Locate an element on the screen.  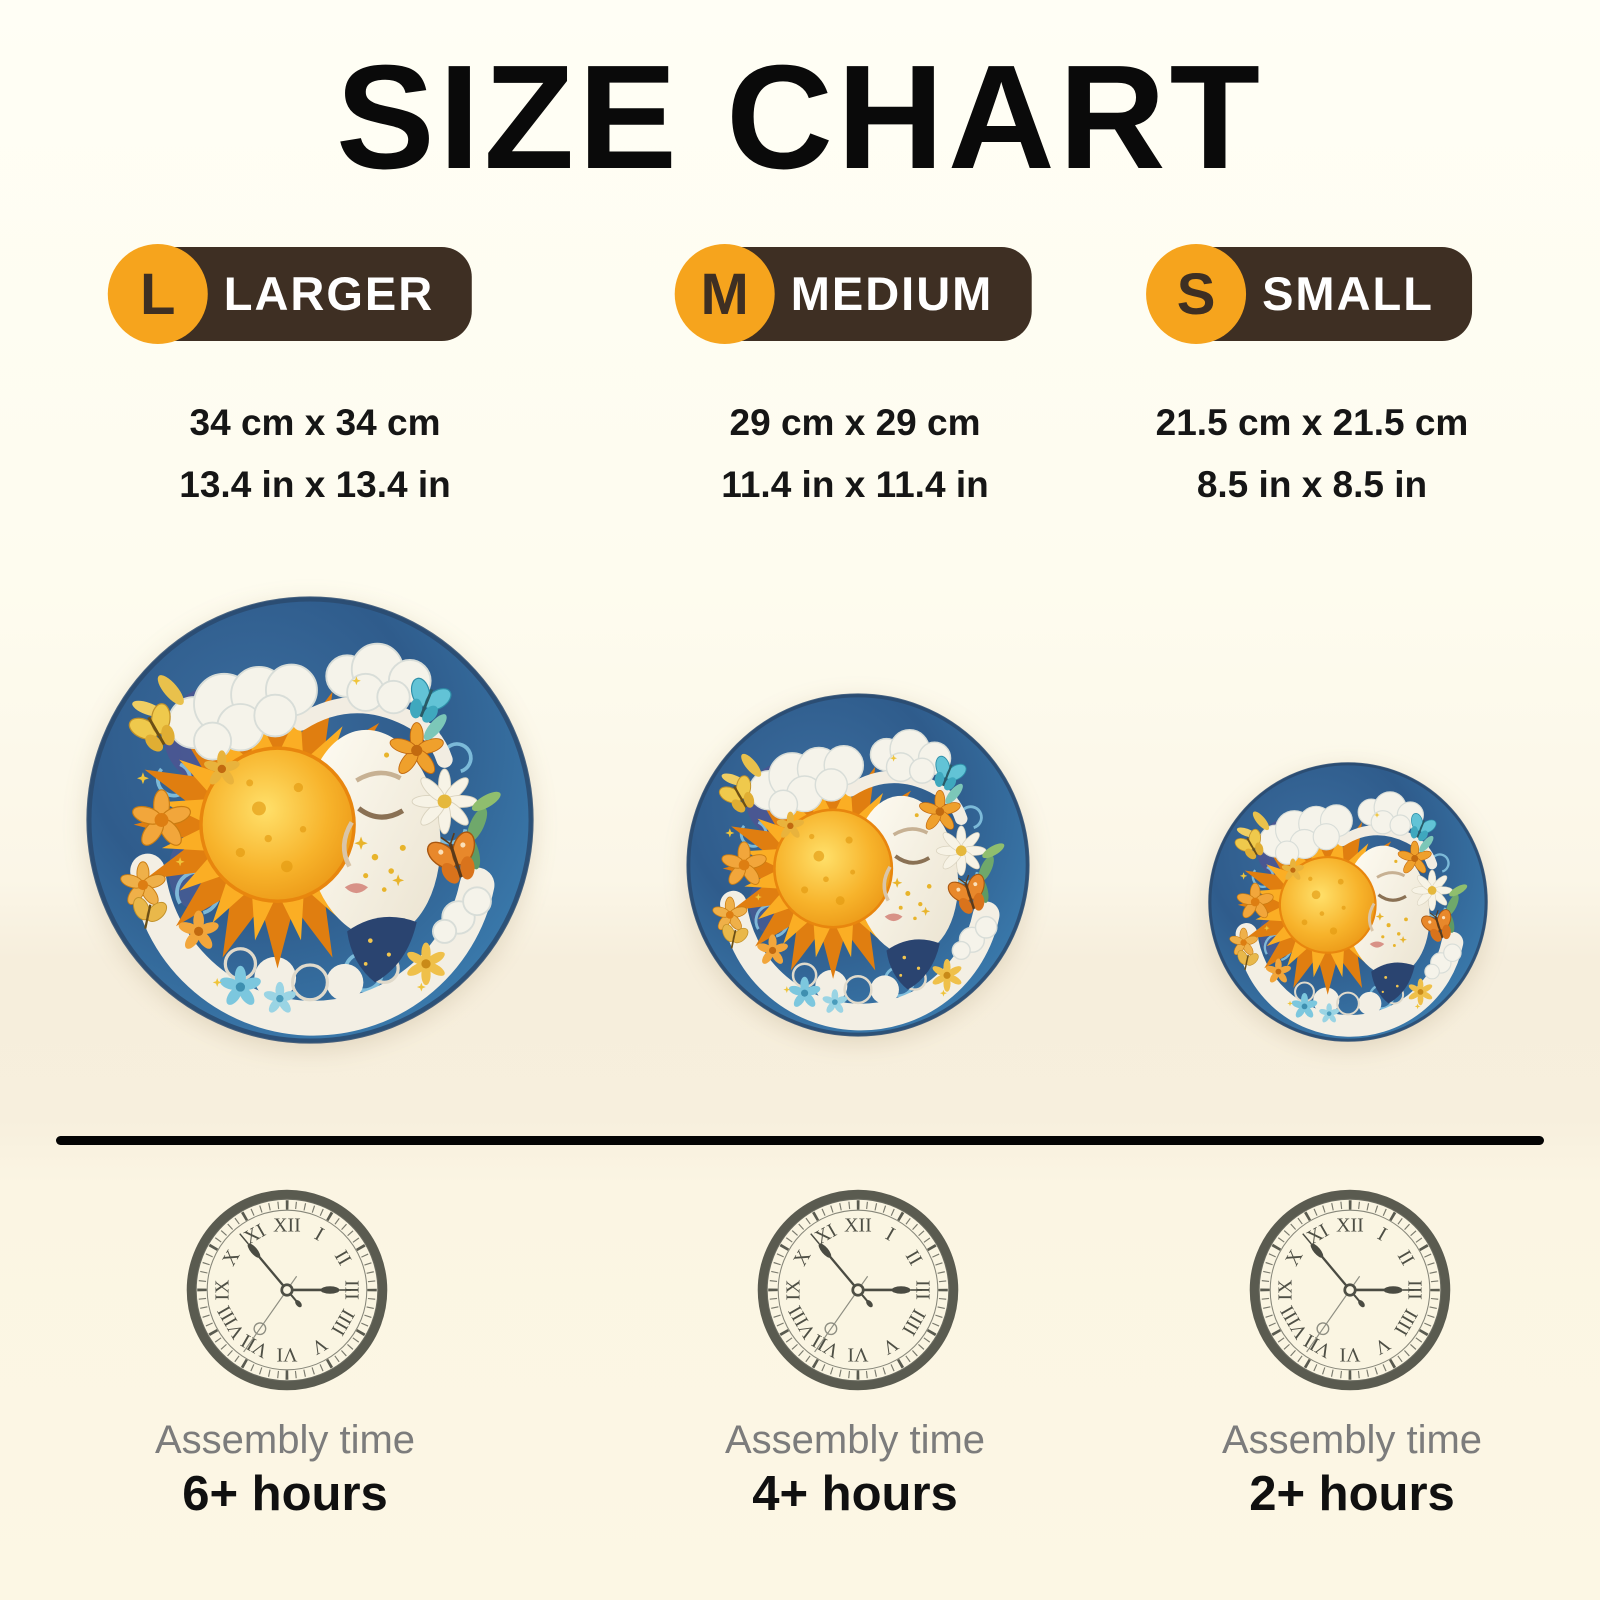
size-badge-larger: L LARGER is located at coordinates (290, 294).